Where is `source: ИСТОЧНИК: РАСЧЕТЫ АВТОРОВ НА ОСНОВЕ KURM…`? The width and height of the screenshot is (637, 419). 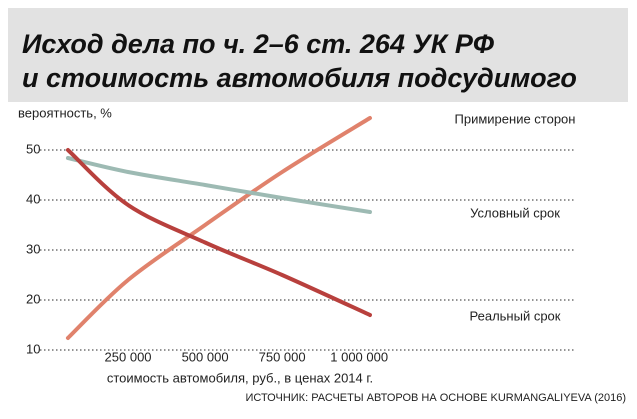 source: ИСТОЧНИК: РАСЧЕТЫ АВТОРОВ НА ОСНОВЕ KURM… is located at coordinates (435, 398).